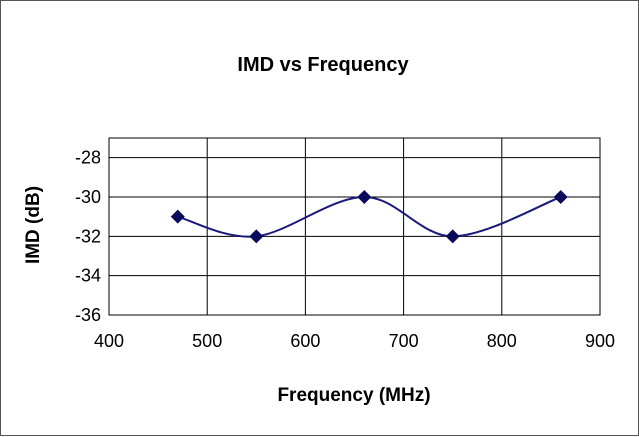  Describe the element at coordinates (305, 341) in the screenshot. I see `x-tick-label: 600` at that location.